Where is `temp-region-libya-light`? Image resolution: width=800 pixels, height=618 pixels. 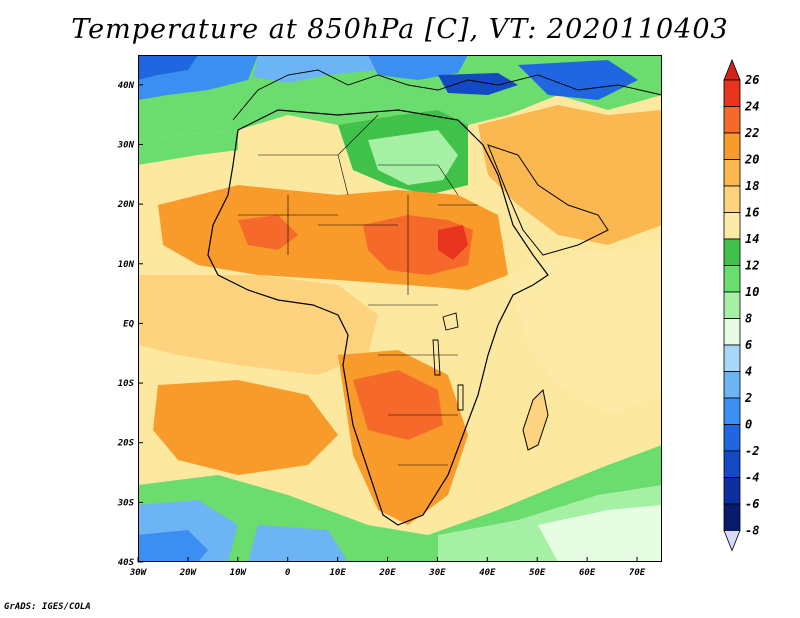
temp-region-libya-light is located at coordinates (413, 157).